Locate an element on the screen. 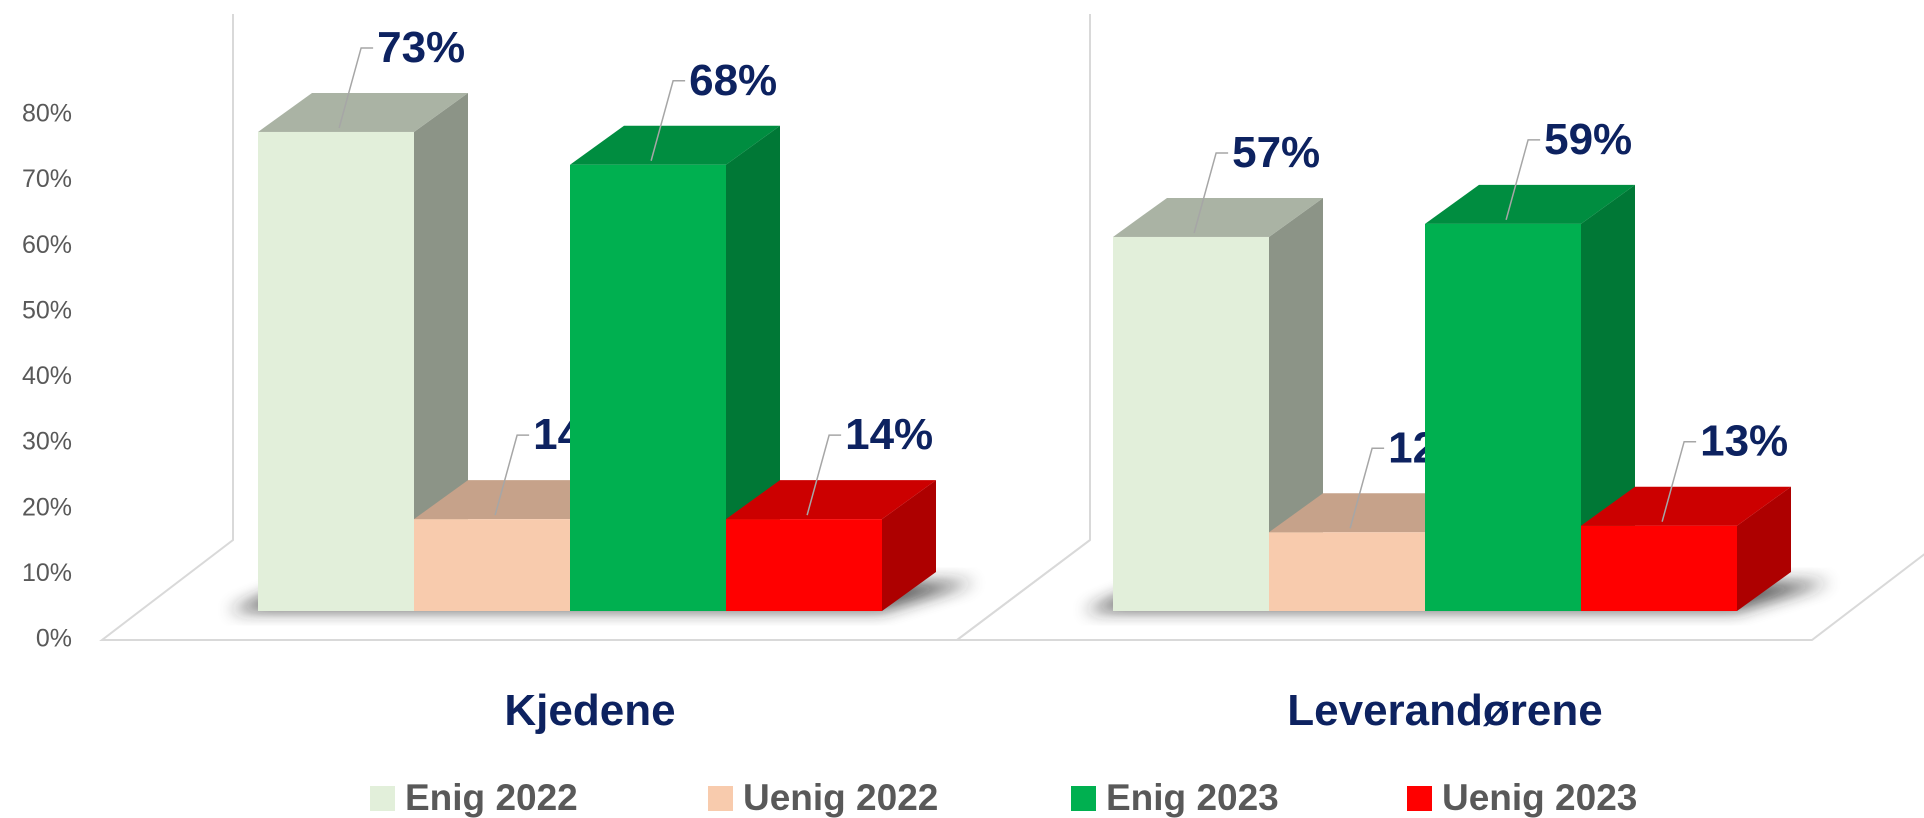 The width and height of the screenshot is (1924, 818). y-tick-label: 60% is located at coordinates (47, 245).